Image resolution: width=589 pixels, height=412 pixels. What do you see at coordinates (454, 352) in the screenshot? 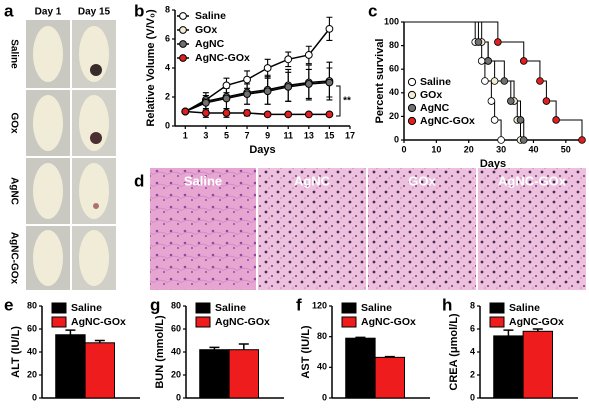
I see `y-axis-label: CREA (μmol/L)` at bounding box center [454, 352].